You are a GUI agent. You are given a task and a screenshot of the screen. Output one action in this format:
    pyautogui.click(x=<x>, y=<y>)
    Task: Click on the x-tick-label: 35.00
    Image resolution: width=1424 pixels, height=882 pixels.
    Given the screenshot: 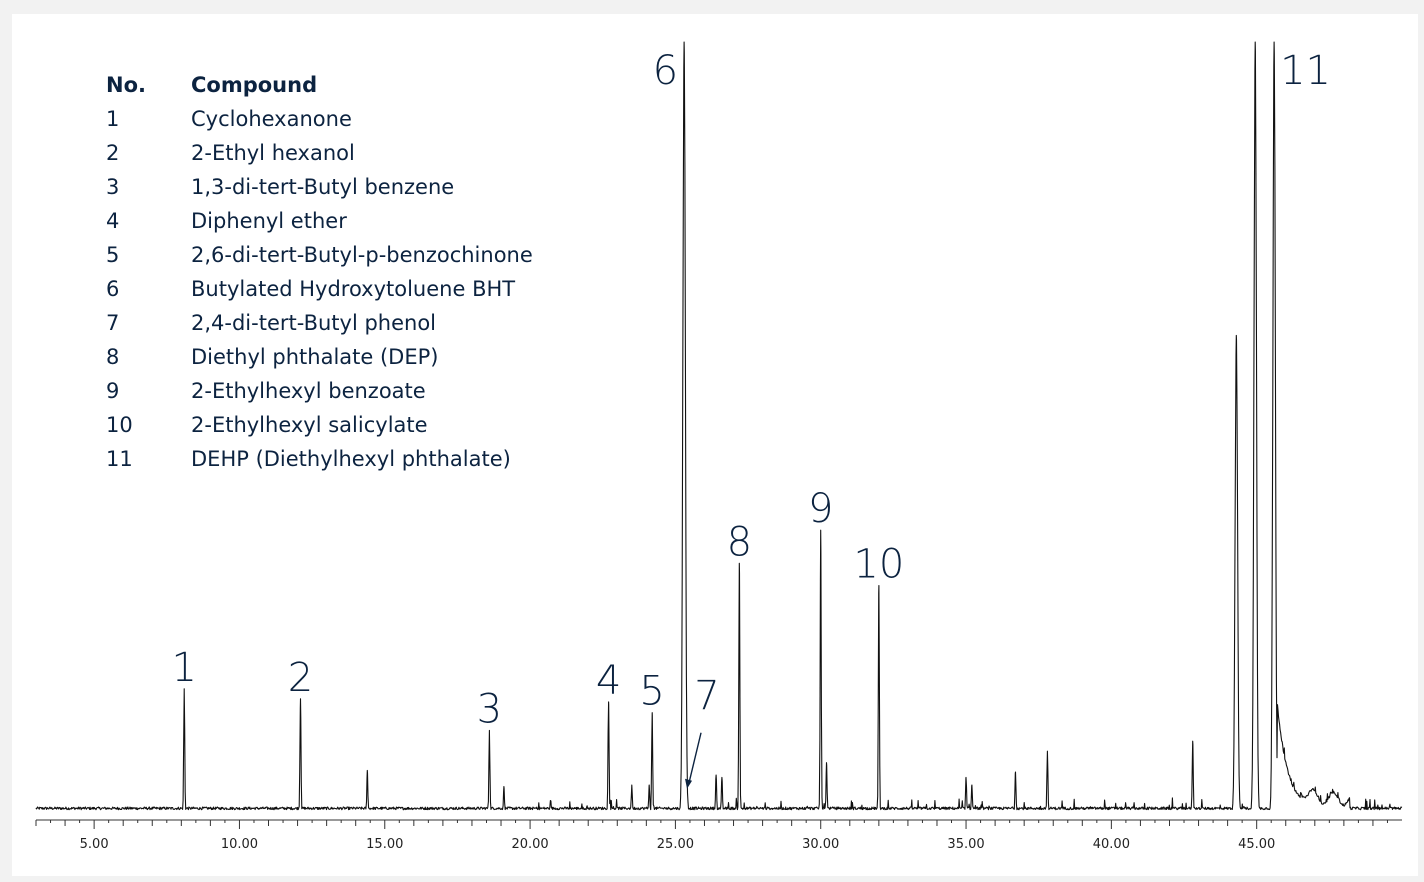 What is the action you would take?
    pyautogui.click(x=965, y=844)
    